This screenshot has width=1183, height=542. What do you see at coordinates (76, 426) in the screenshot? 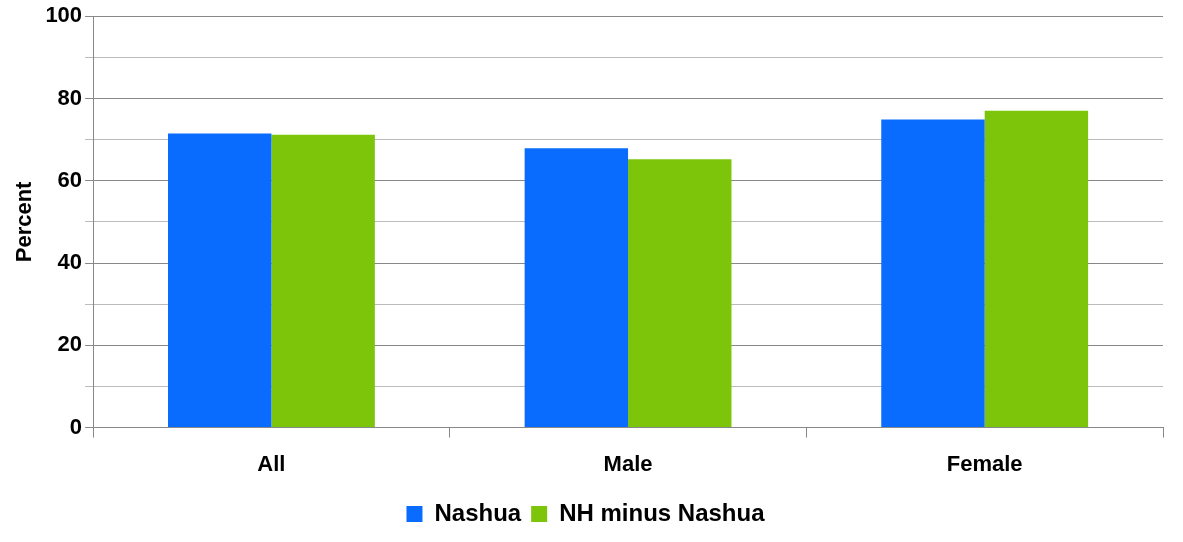
I see `y-tick-label: 0` at bounding box center [76, 426].